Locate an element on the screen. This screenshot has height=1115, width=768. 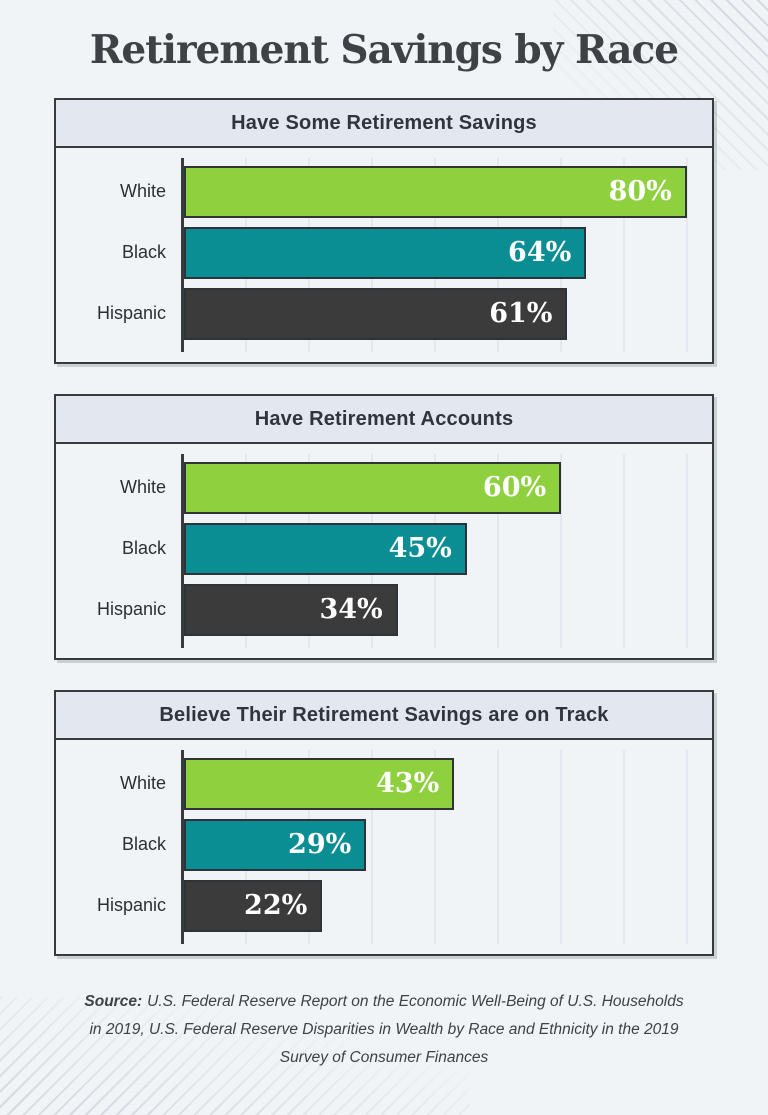
panel-header: Have Some Retirement Savings is located at coordinates (384, 124).